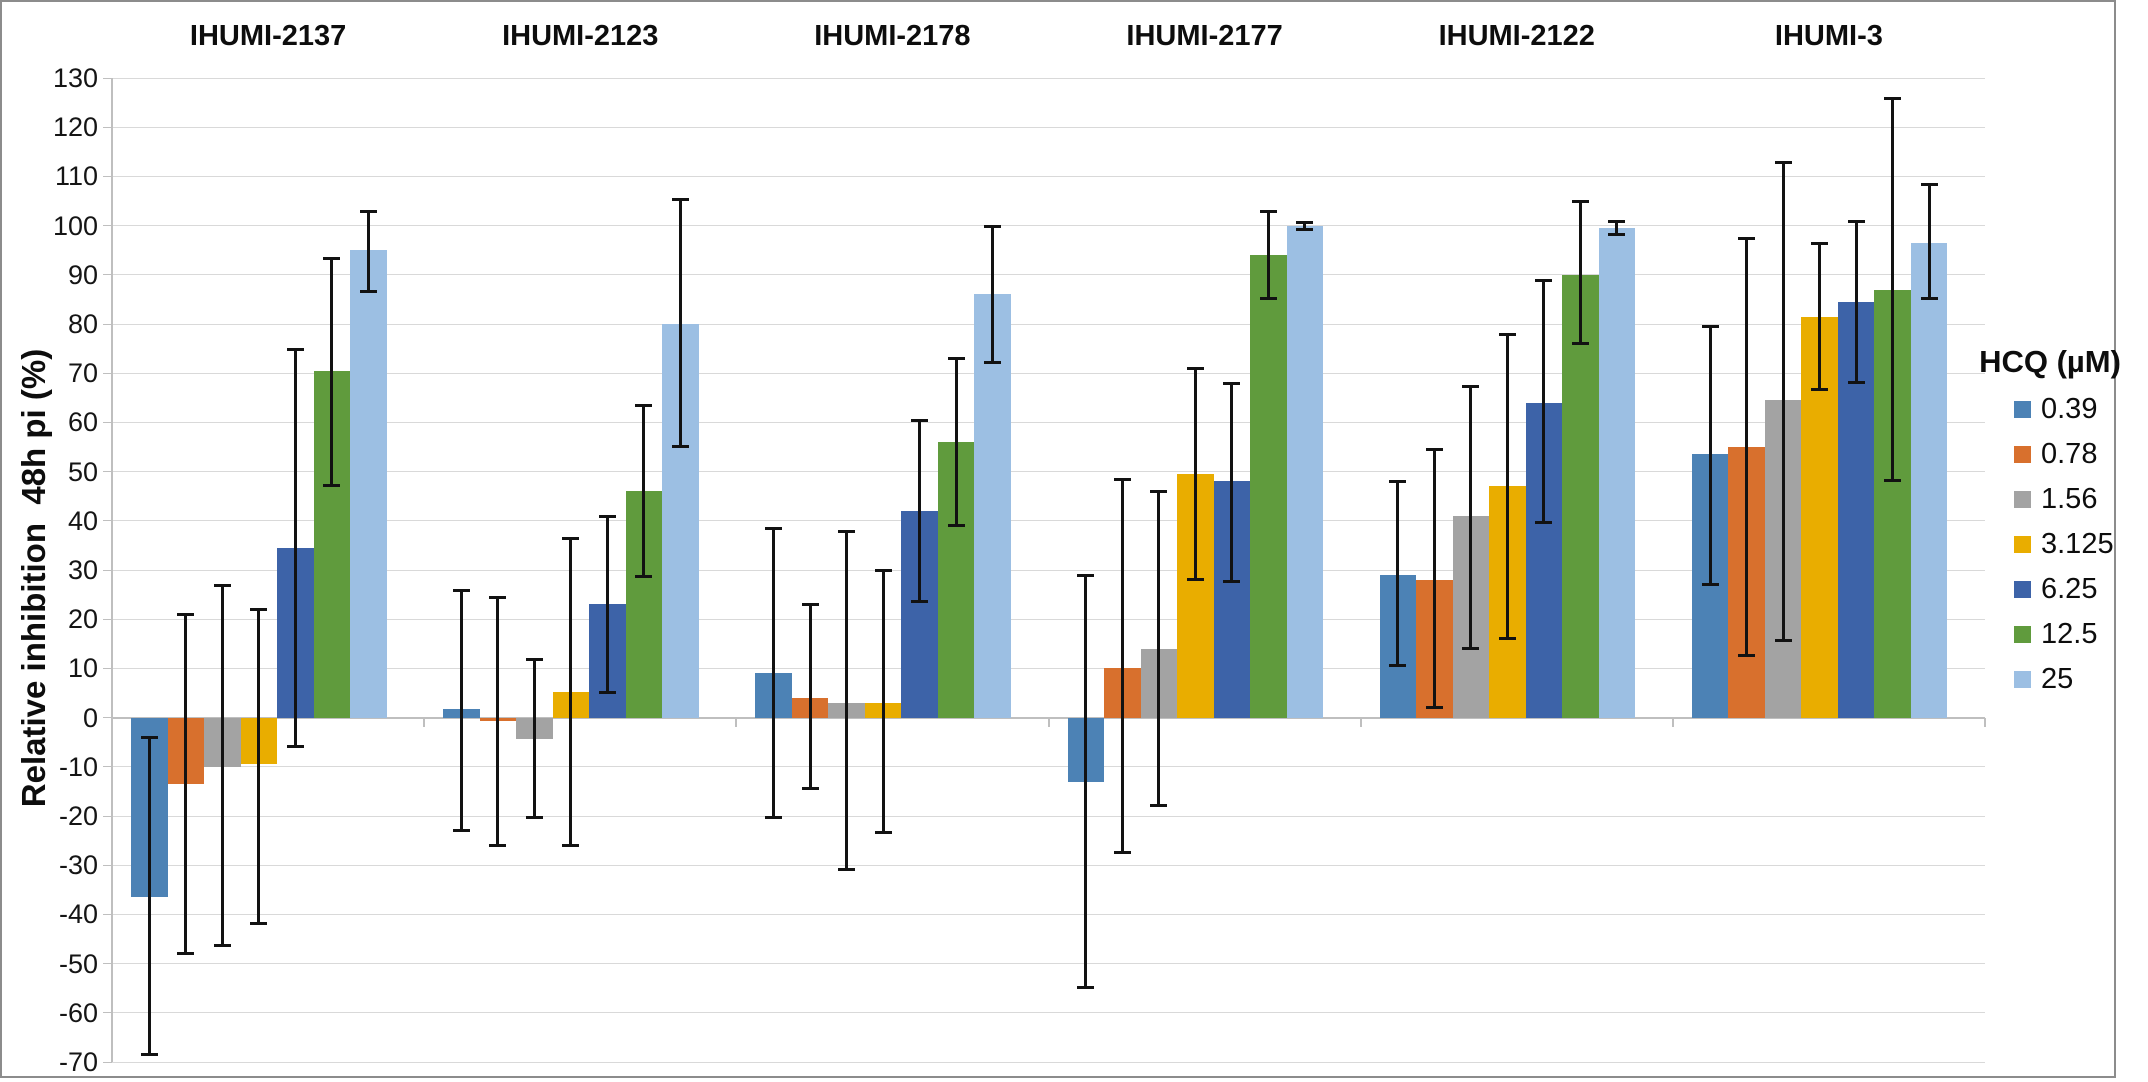  What do you see at coordinates (571, 692) in the screenshot?
I see `error-bar-3.125-IHUMI-2123` at bounding box center [571, 692].